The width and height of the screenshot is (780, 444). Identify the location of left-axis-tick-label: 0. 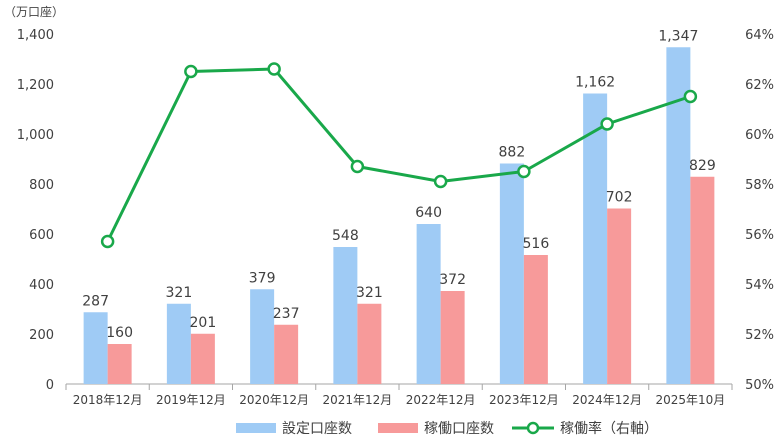
(50, 385).